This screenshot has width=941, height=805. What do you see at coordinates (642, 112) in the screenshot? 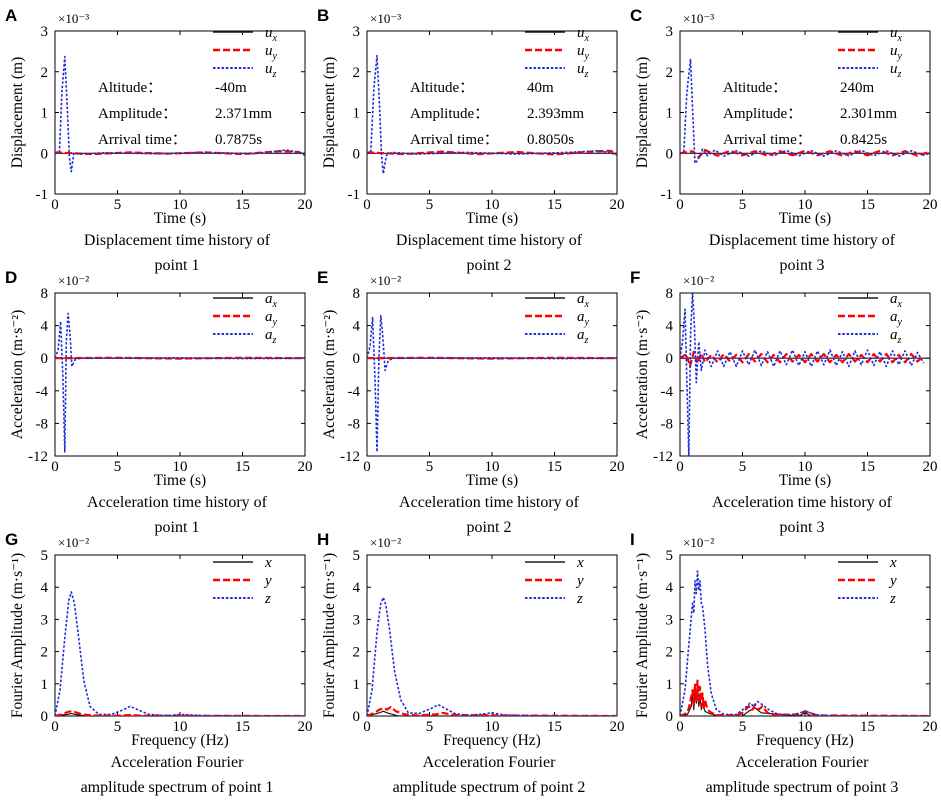
I see `panel-c-ylabel: Displacement (m)` at bounding box center [642, 112].